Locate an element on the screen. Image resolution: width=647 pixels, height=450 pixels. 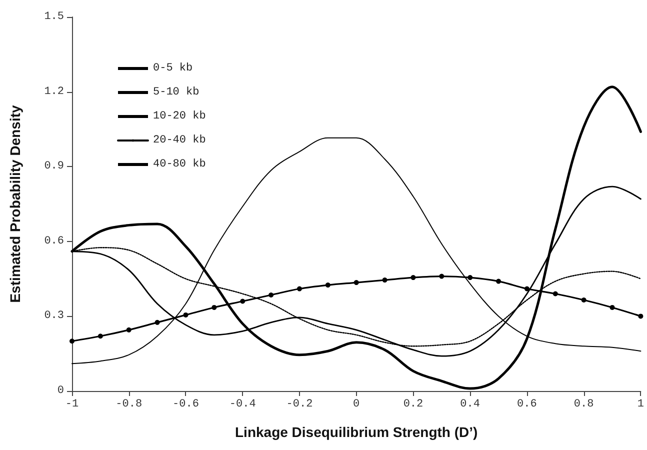
x-axis-title: Linkage Disequilibrium Strength (D’) is located at coordinates (356, 432).